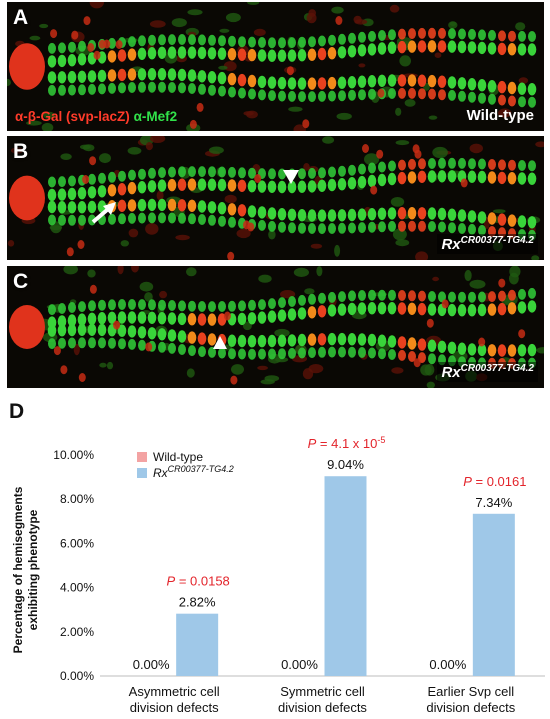 The width and height of the screenshot is (550, 719). I want to click on panel-label-d: D, so click(17, 411).